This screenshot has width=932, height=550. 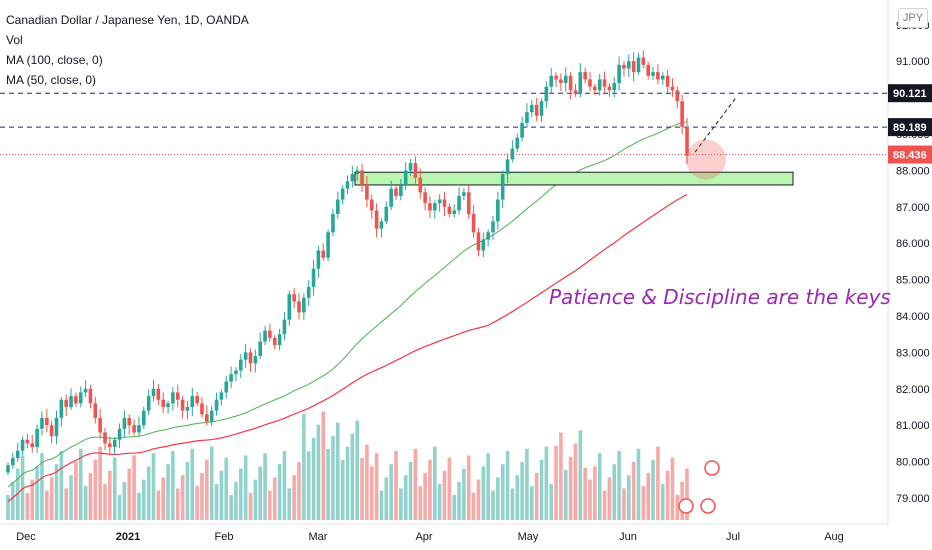 I want to click on price-tick-label: 80.000, so click(x=913, y=463).